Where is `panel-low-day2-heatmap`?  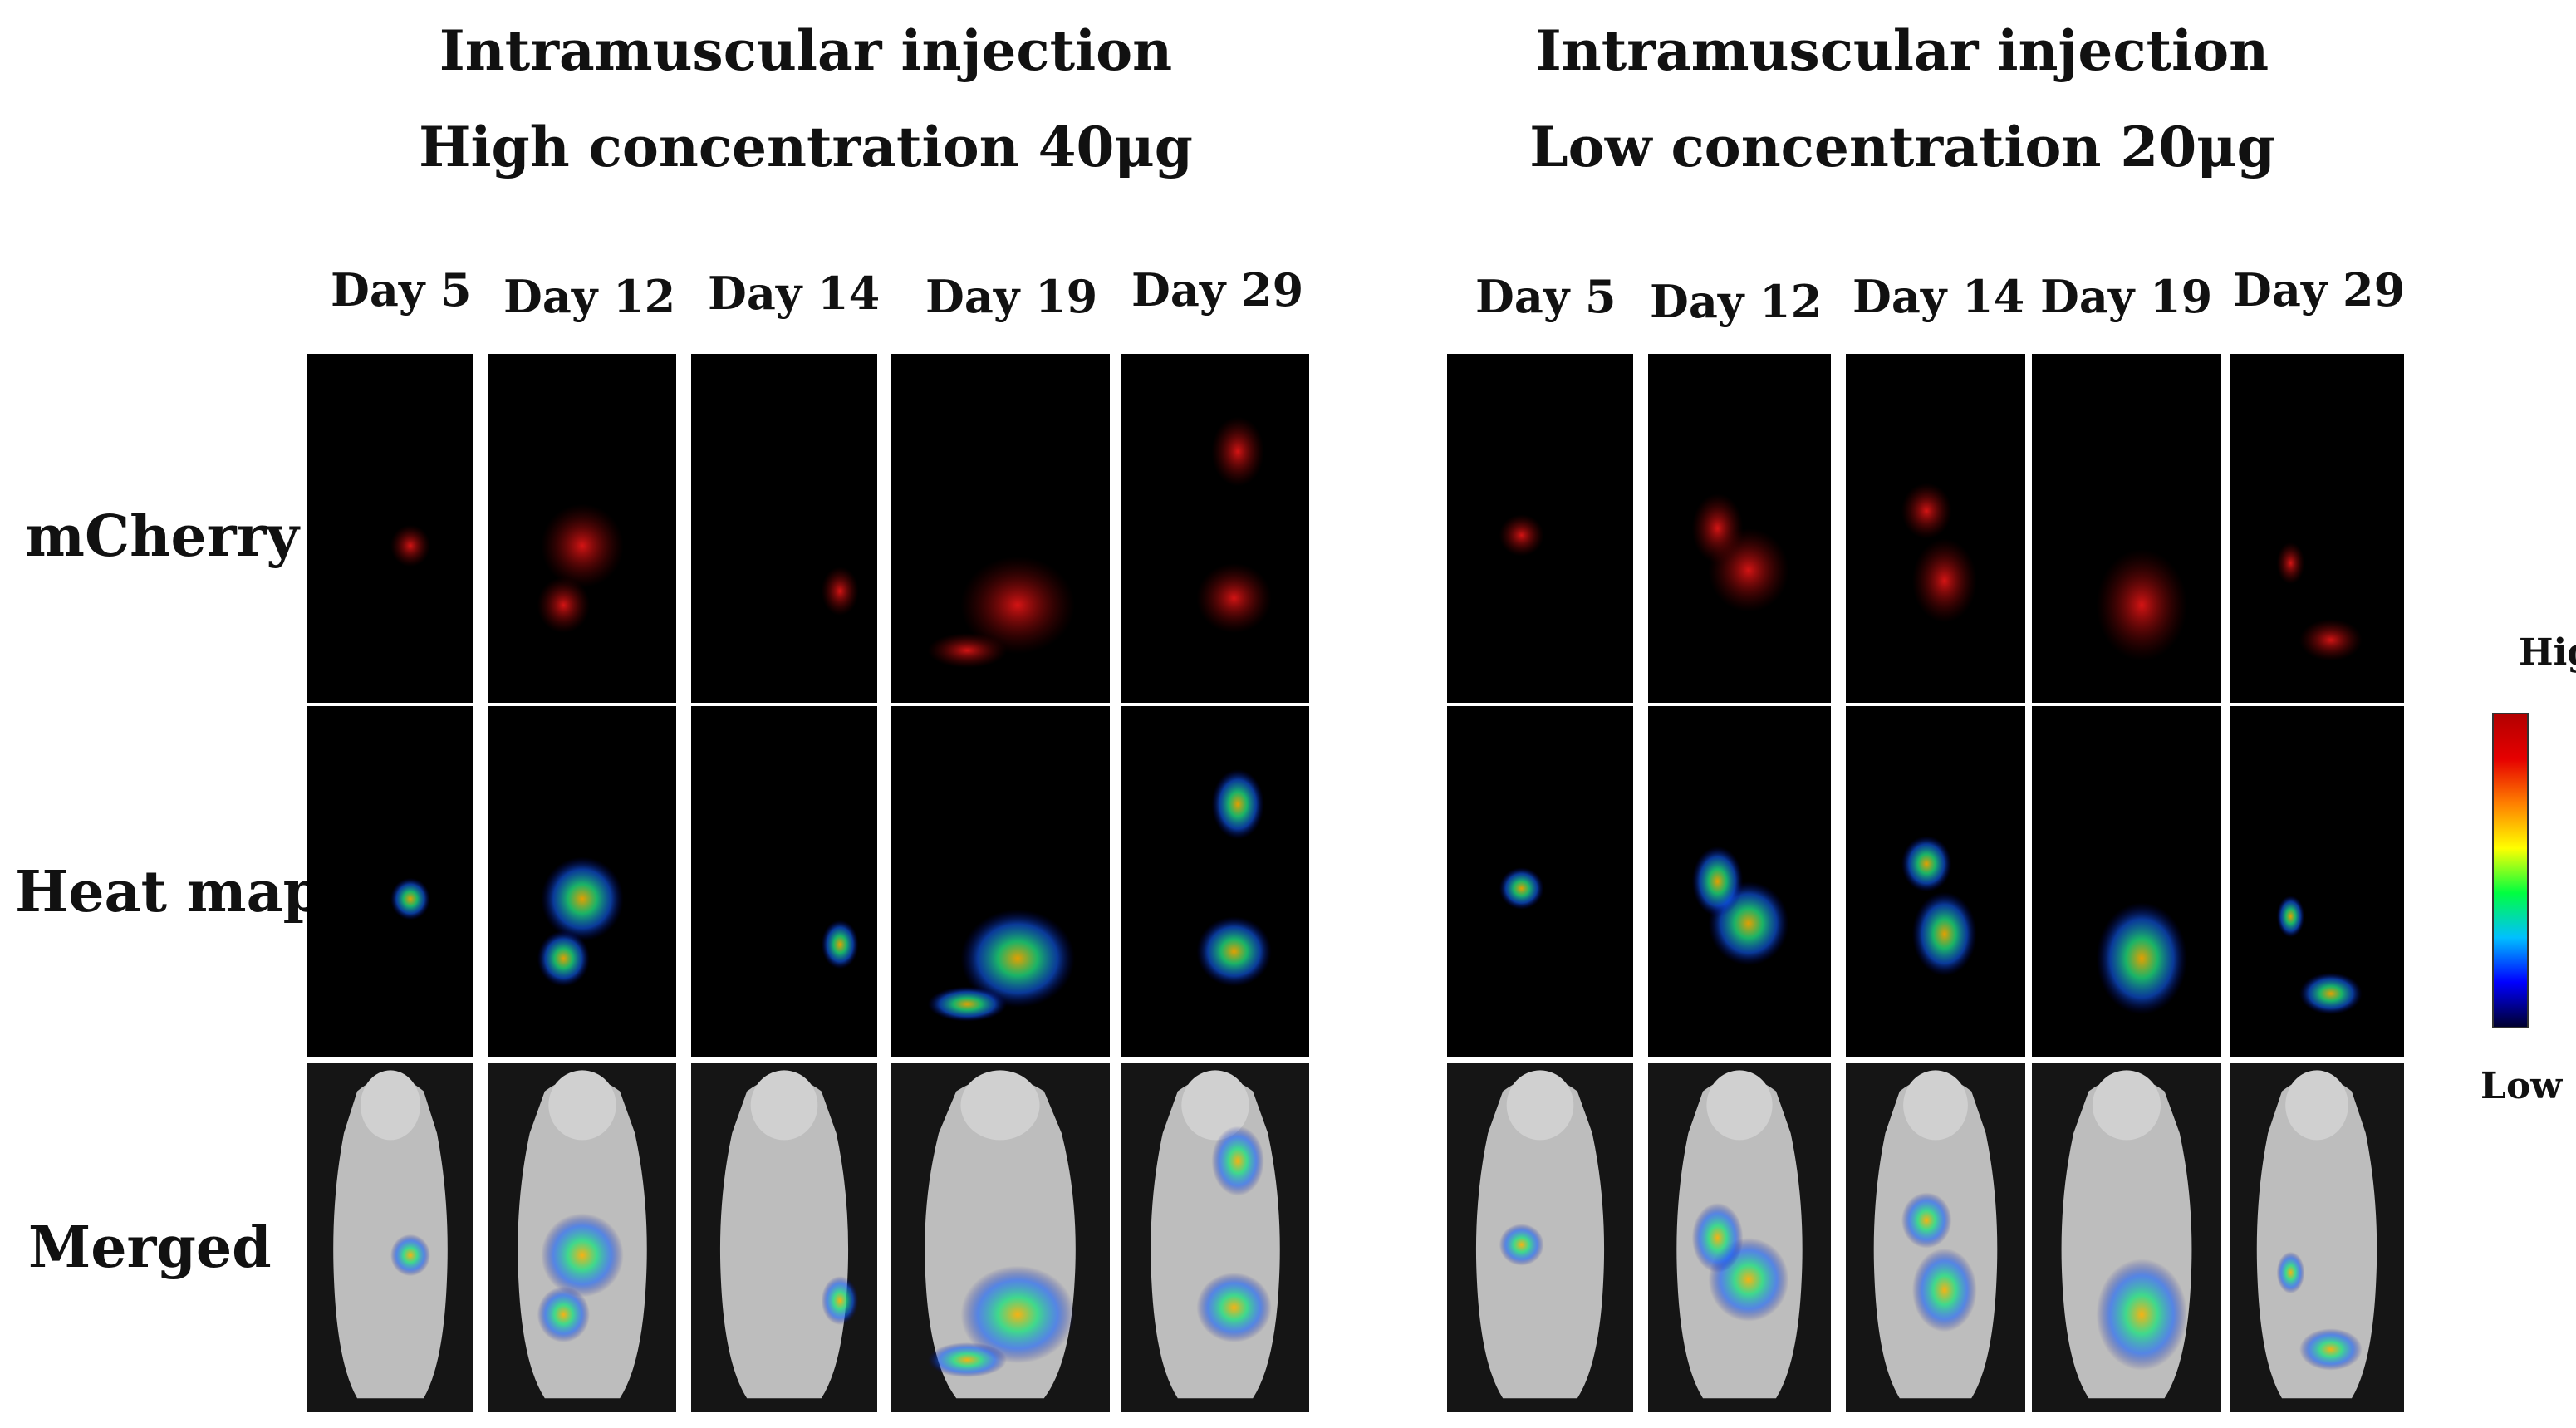
panel-low-day2-heatmap is located at coordinates (1739, 881).